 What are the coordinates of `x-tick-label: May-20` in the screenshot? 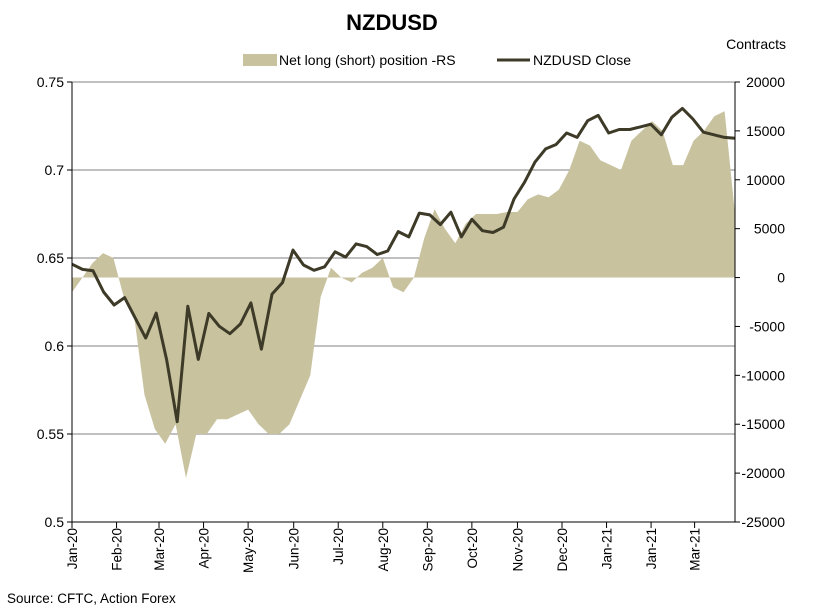 It's located at (248, 550).